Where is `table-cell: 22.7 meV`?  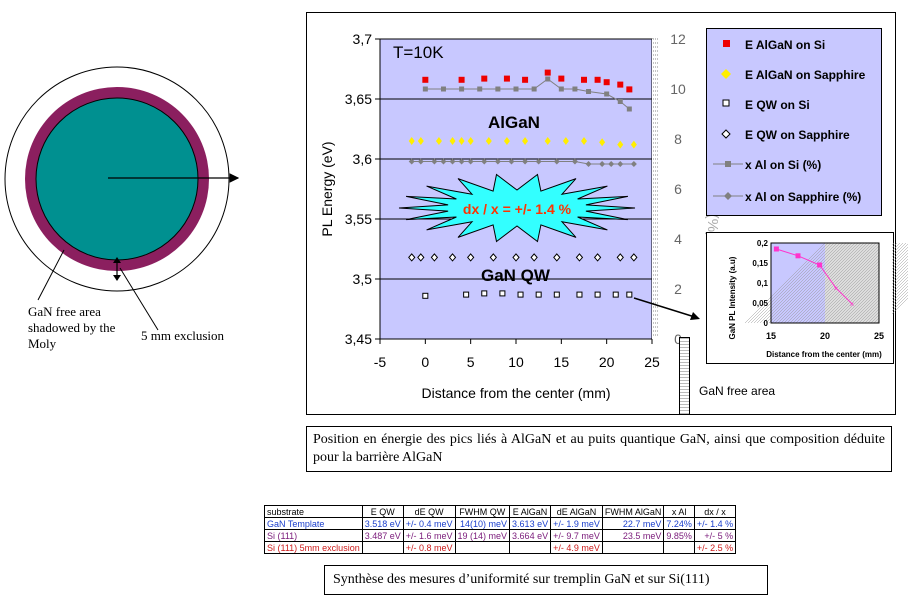 table-cell: 22.7 meV is located at coordinates (633, 523).